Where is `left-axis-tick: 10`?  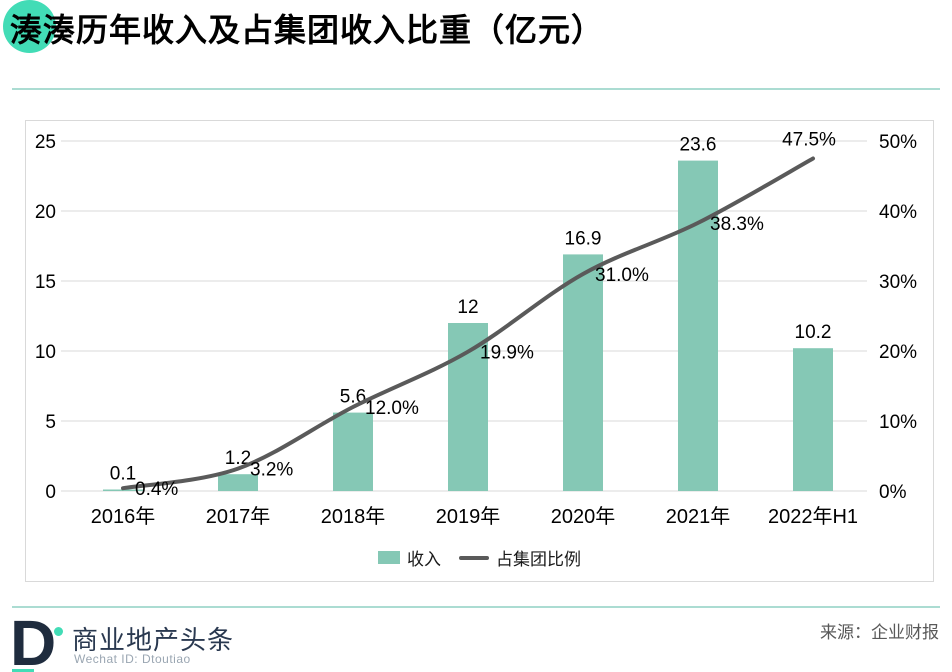
left-axis-tick: 10 is located at coordinates (45, 352).